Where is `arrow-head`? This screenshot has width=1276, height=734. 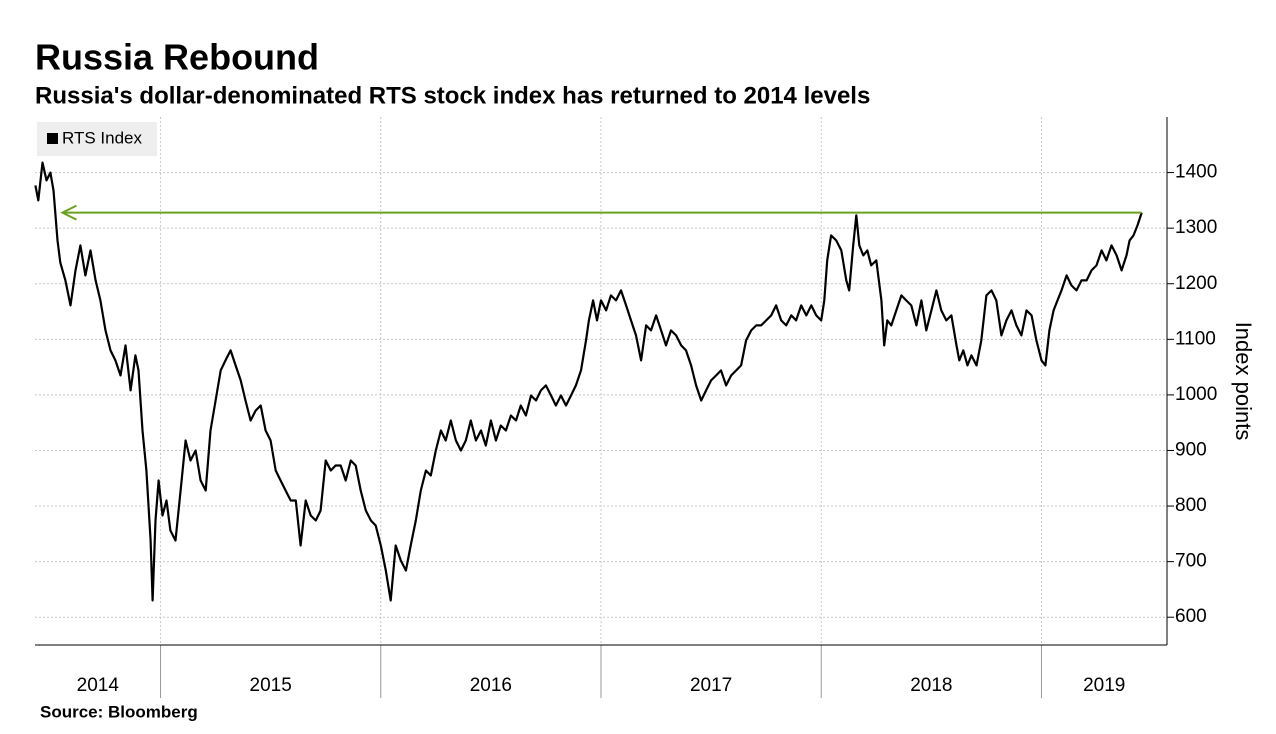
arrow-head is located at coordinates (68, 212).